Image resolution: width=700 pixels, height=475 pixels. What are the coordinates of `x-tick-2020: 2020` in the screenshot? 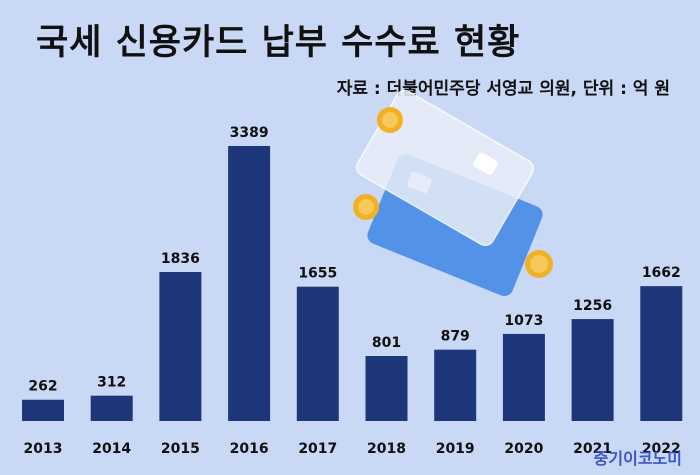 It's located at (523, 449).